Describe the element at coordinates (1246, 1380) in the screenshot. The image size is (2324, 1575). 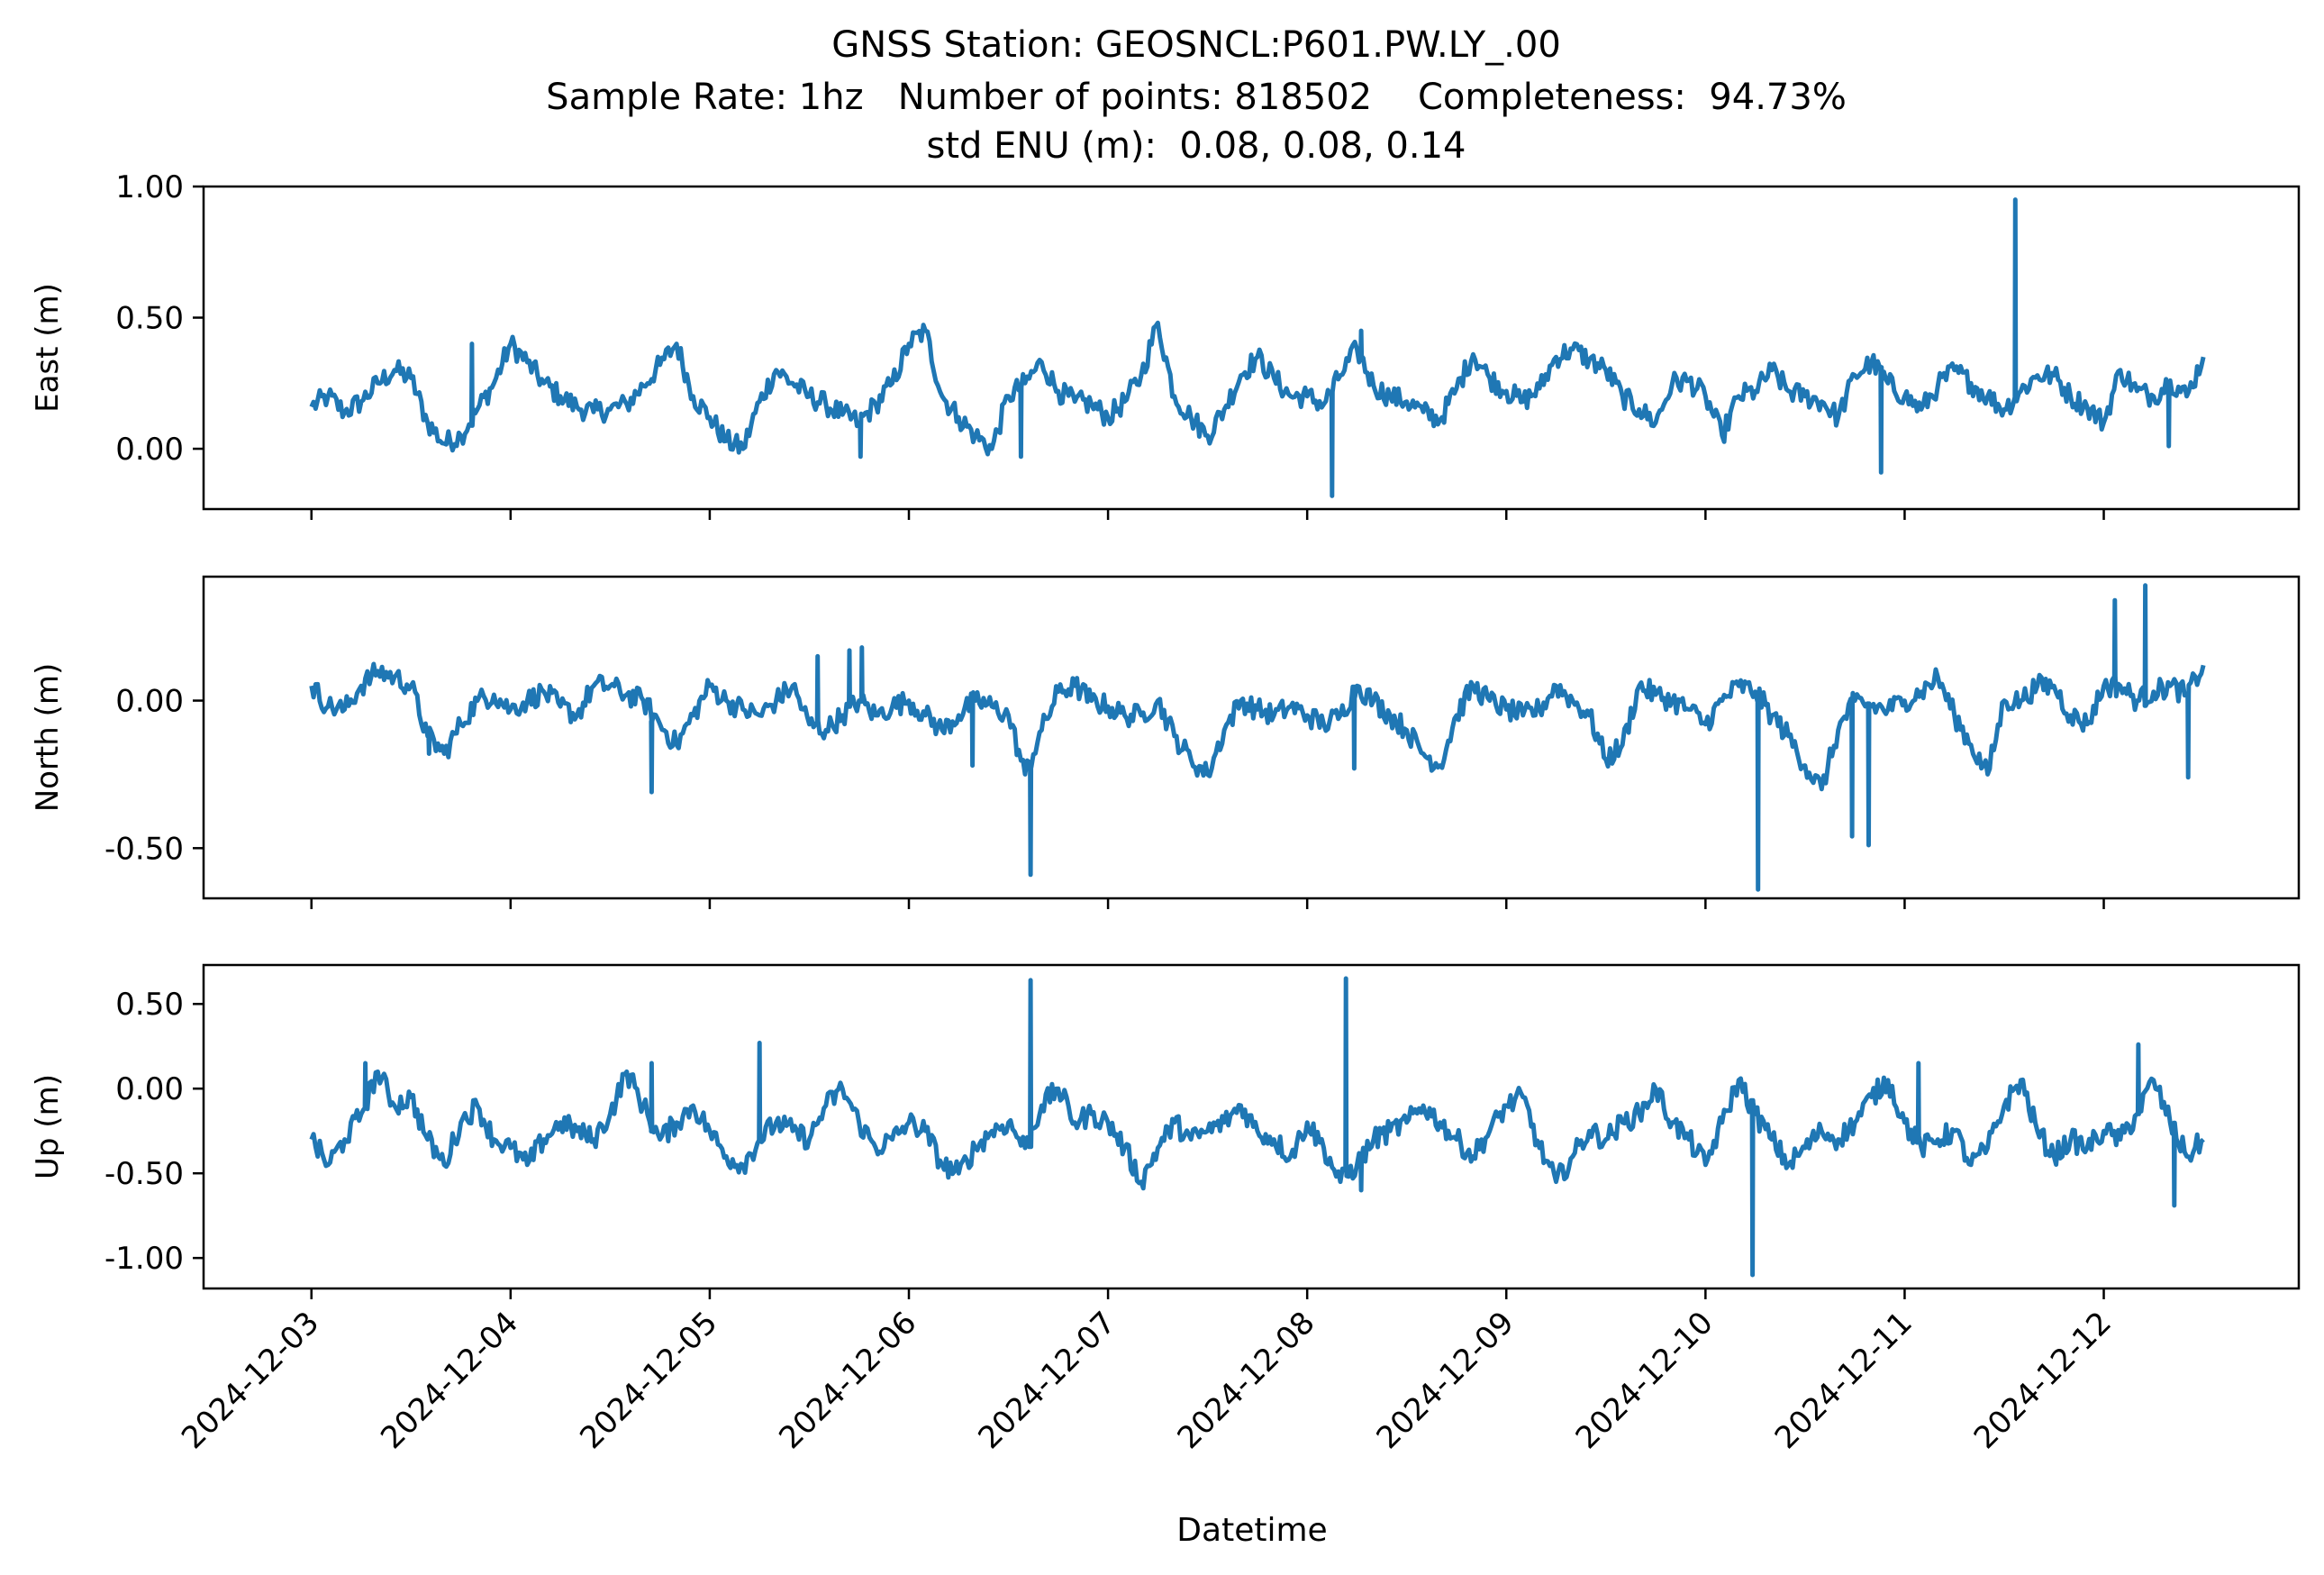
I see `x-tick-label: 2024-12-08` at that location.